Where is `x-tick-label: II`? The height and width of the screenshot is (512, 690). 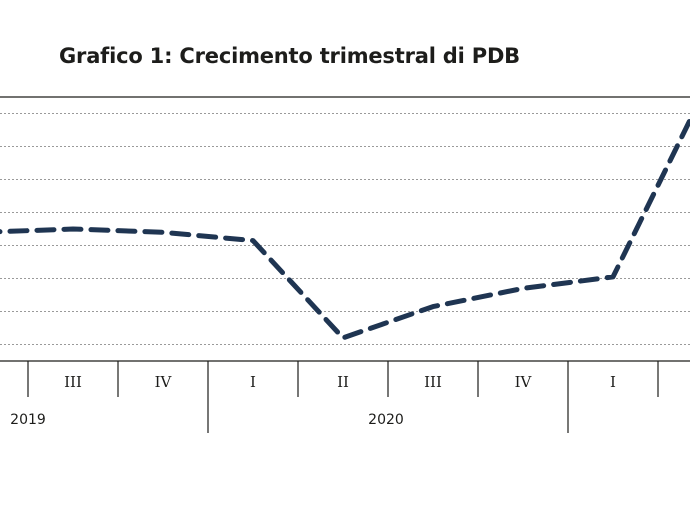
x-tick-label: II is located at coordinates (343, 382).